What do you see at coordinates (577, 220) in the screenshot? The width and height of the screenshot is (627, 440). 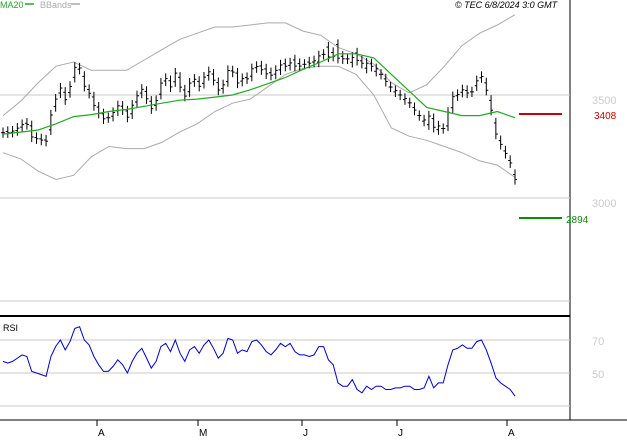 I see `support-label: 2894` at bounding box center [577, 220].